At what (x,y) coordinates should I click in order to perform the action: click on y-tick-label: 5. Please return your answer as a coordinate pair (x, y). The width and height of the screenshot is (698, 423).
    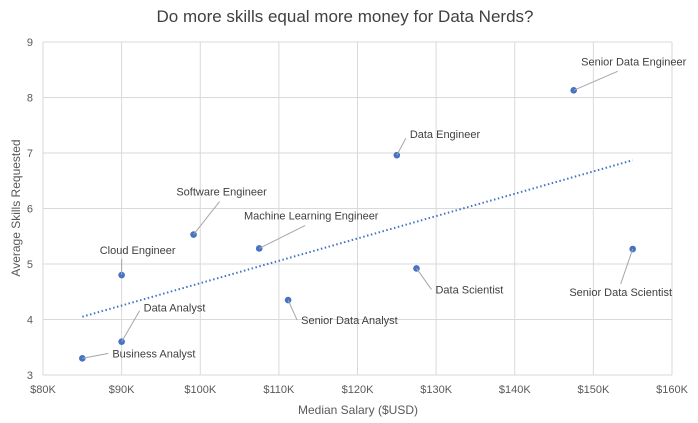
    Looking at the image, I should click on (30, 265).